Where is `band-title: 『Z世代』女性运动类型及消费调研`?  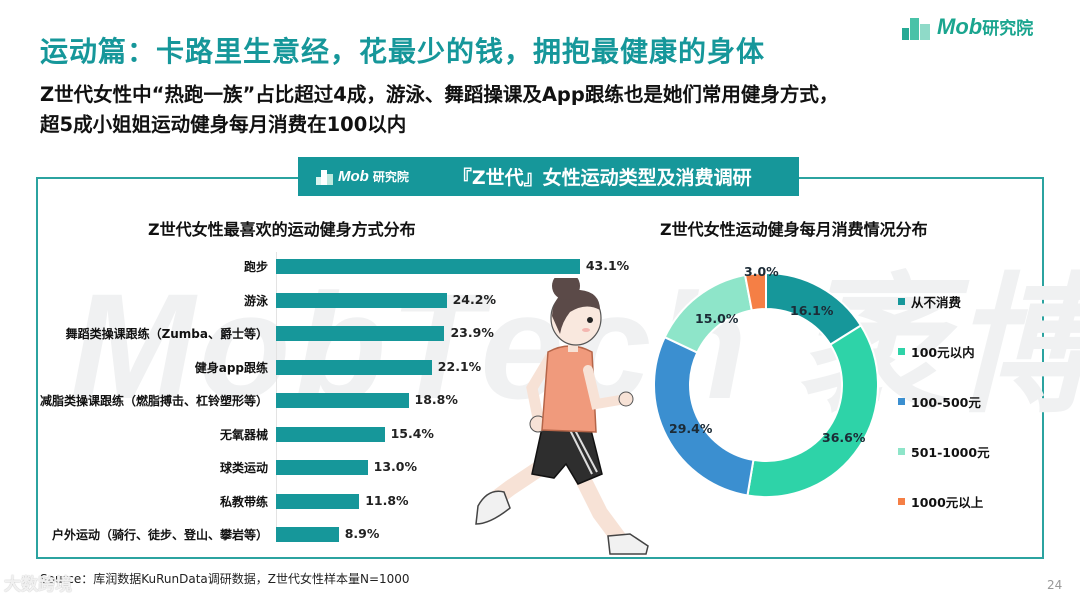
band-title: 『Z世代』女性运动类型及消费调研 is located at coordinates (602, 178).